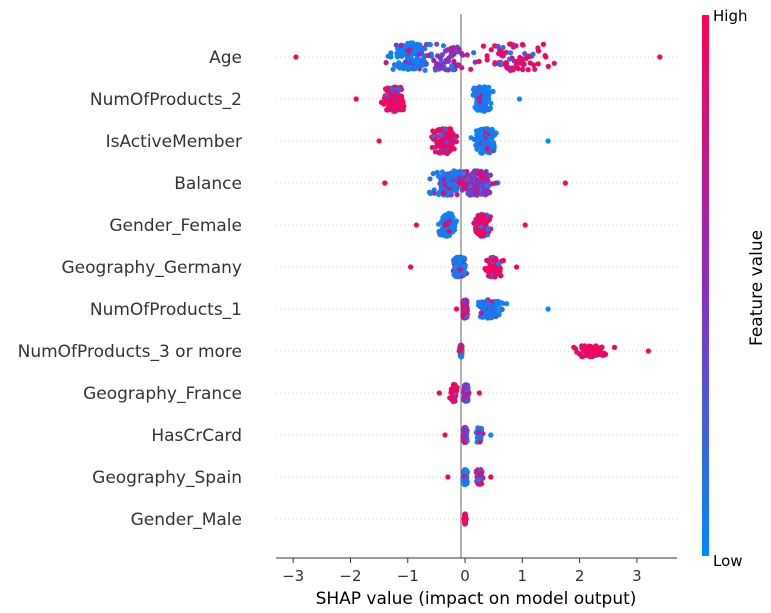  I want to click on feature-label: Geography_France, so click(162, 394).